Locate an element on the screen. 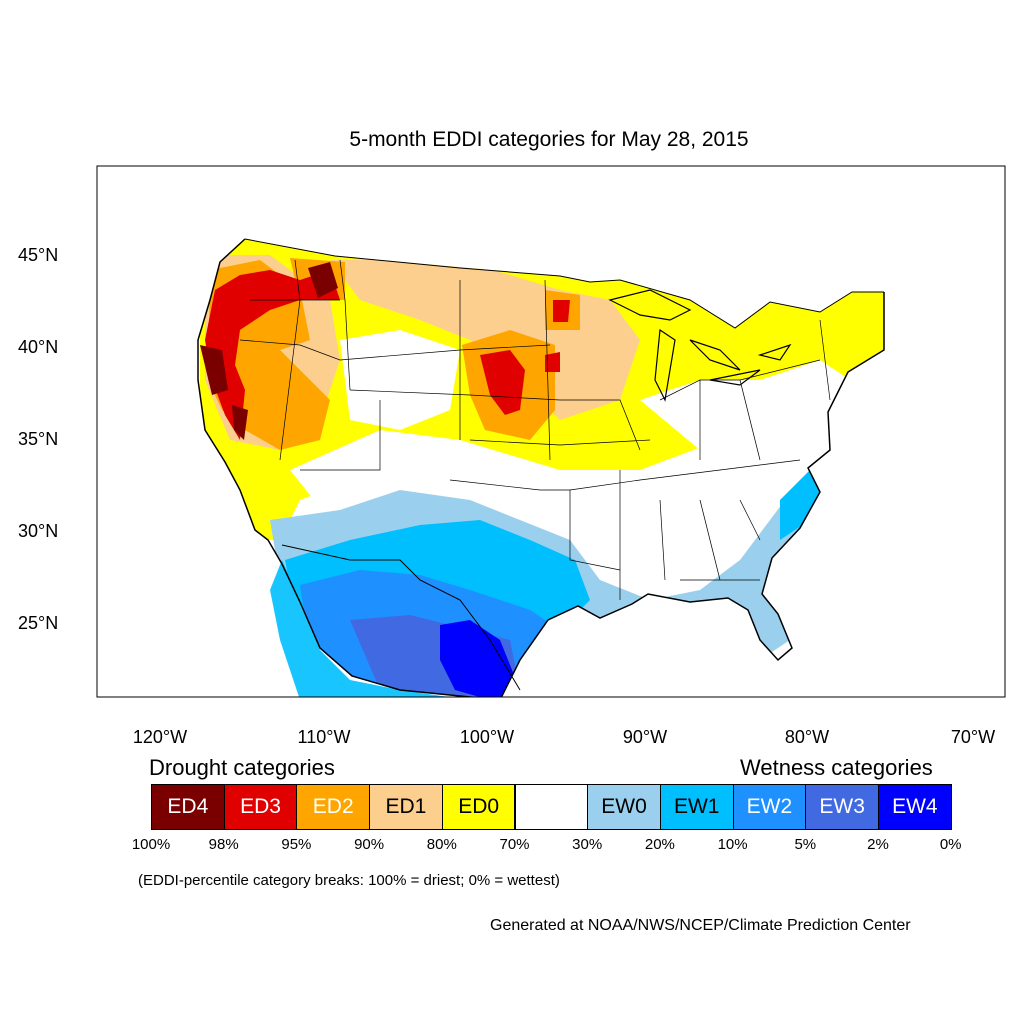 The image size is (1024, 1024). ed4-region-sierra is located at coordinates (240, 422).